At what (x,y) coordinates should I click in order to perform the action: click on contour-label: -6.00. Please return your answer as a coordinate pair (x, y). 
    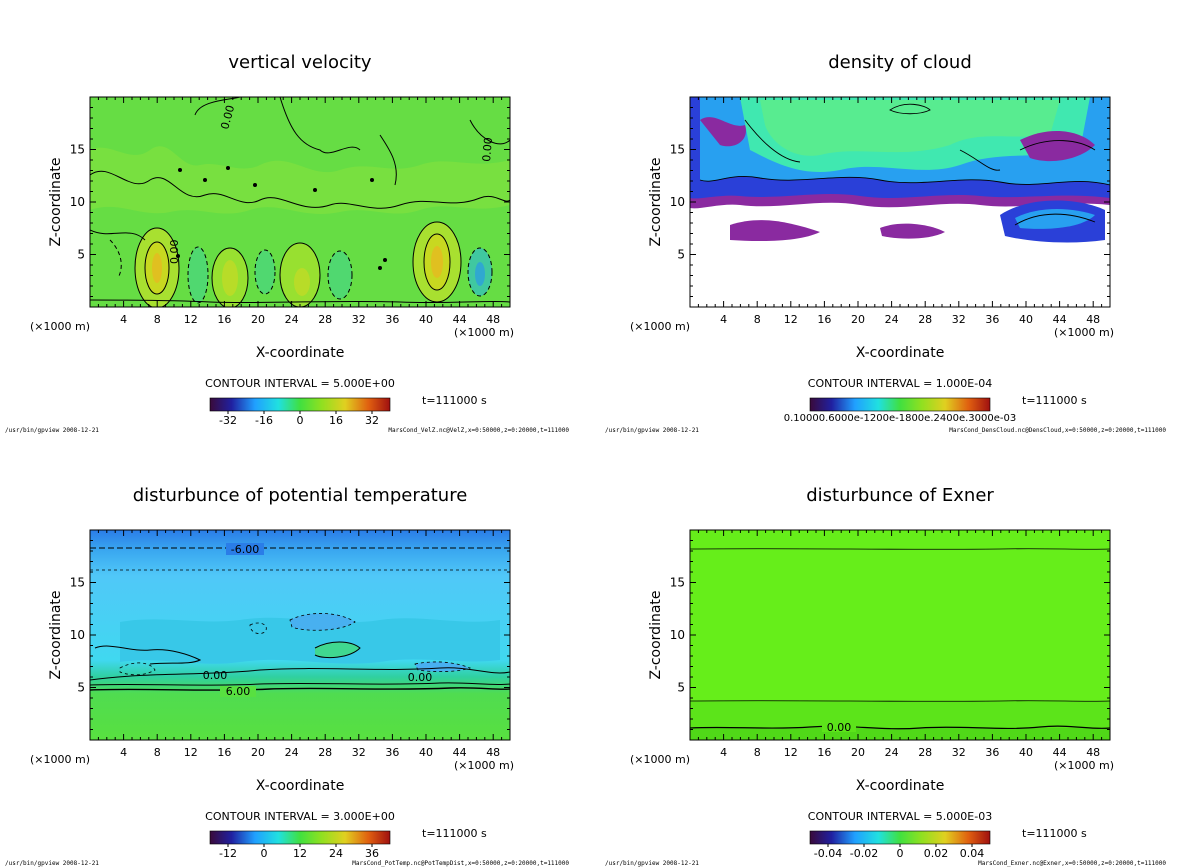
    Looking at the image, I should click on (245, 549).